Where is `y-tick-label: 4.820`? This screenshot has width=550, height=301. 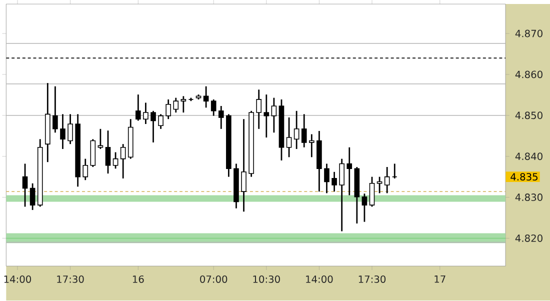 y-tick-label: 4.820 is located at coordinates (528, 238).